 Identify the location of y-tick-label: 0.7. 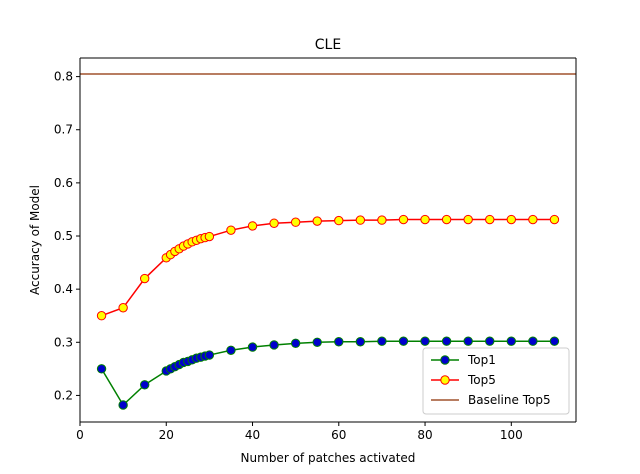
(63, 130).